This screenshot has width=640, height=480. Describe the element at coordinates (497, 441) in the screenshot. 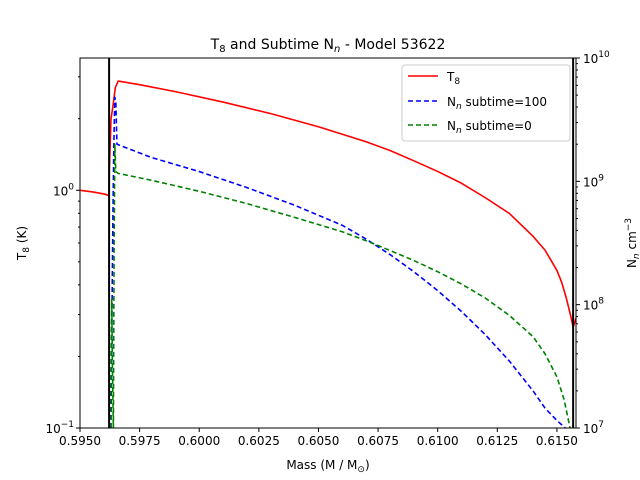

I see `x-tick-label: 0.6125` at that location.